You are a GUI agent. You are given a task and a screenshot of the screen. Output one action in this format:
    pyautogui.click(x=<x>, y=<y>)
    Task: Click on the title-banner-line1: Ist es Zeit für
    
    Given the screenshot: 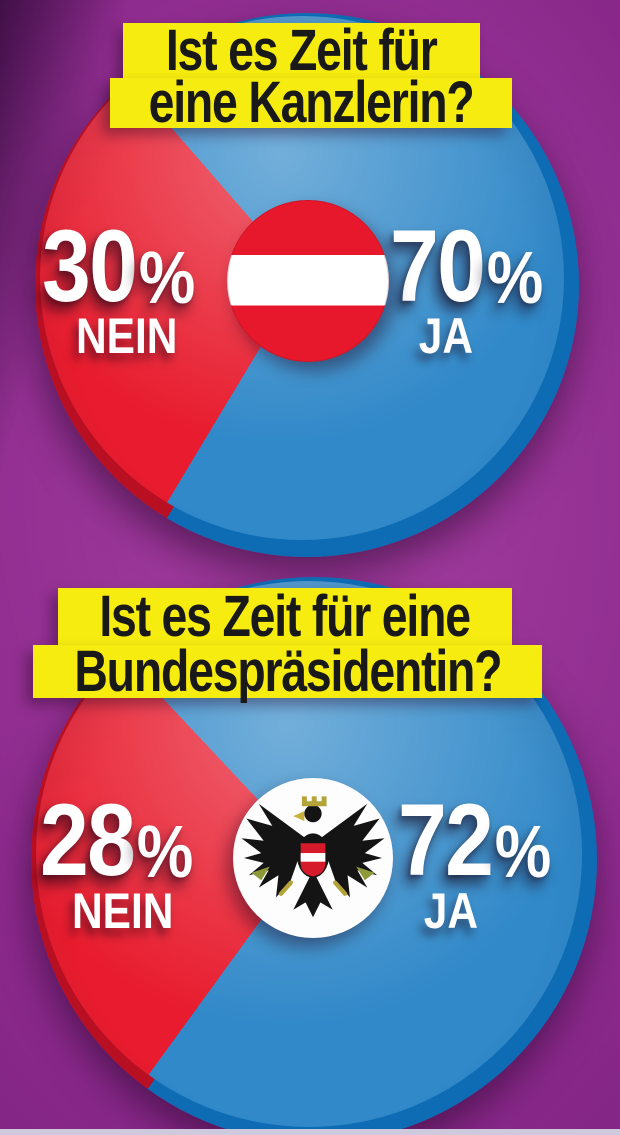 What is the action you would take?
    pyautogui.click(x=301, y=50)
    